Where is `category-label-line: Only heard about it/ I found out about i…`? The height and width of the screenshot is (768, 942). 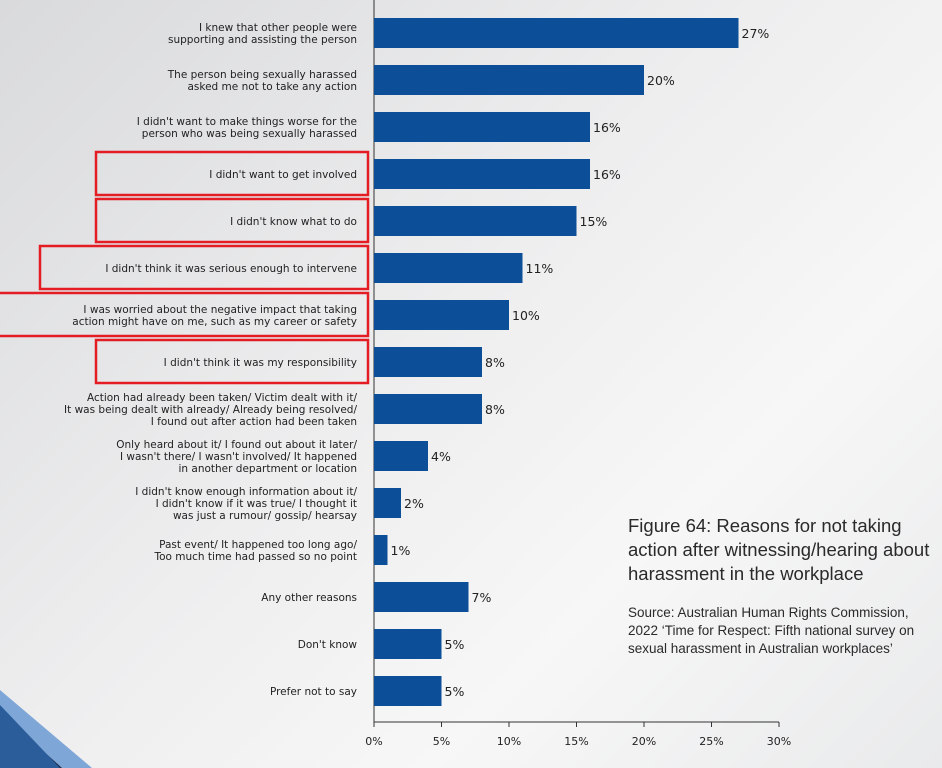 category-label-line: Only heard about it/ I found out about i… is located at coordinates (236, 445).